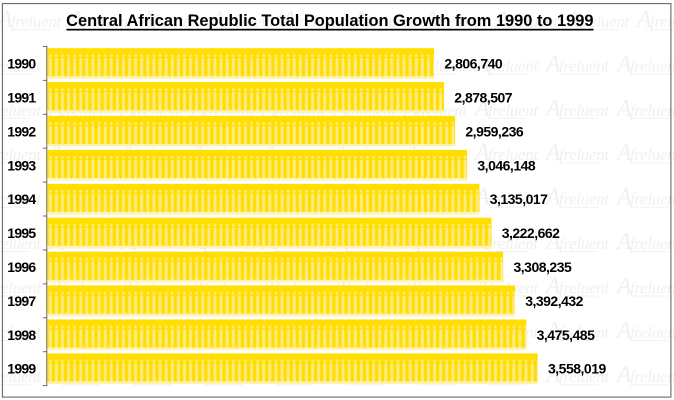 The image size is (674, 400). Describe the element at coordinates (21, 369) in the screenshot. I see `svg-text: 1999` at that location.